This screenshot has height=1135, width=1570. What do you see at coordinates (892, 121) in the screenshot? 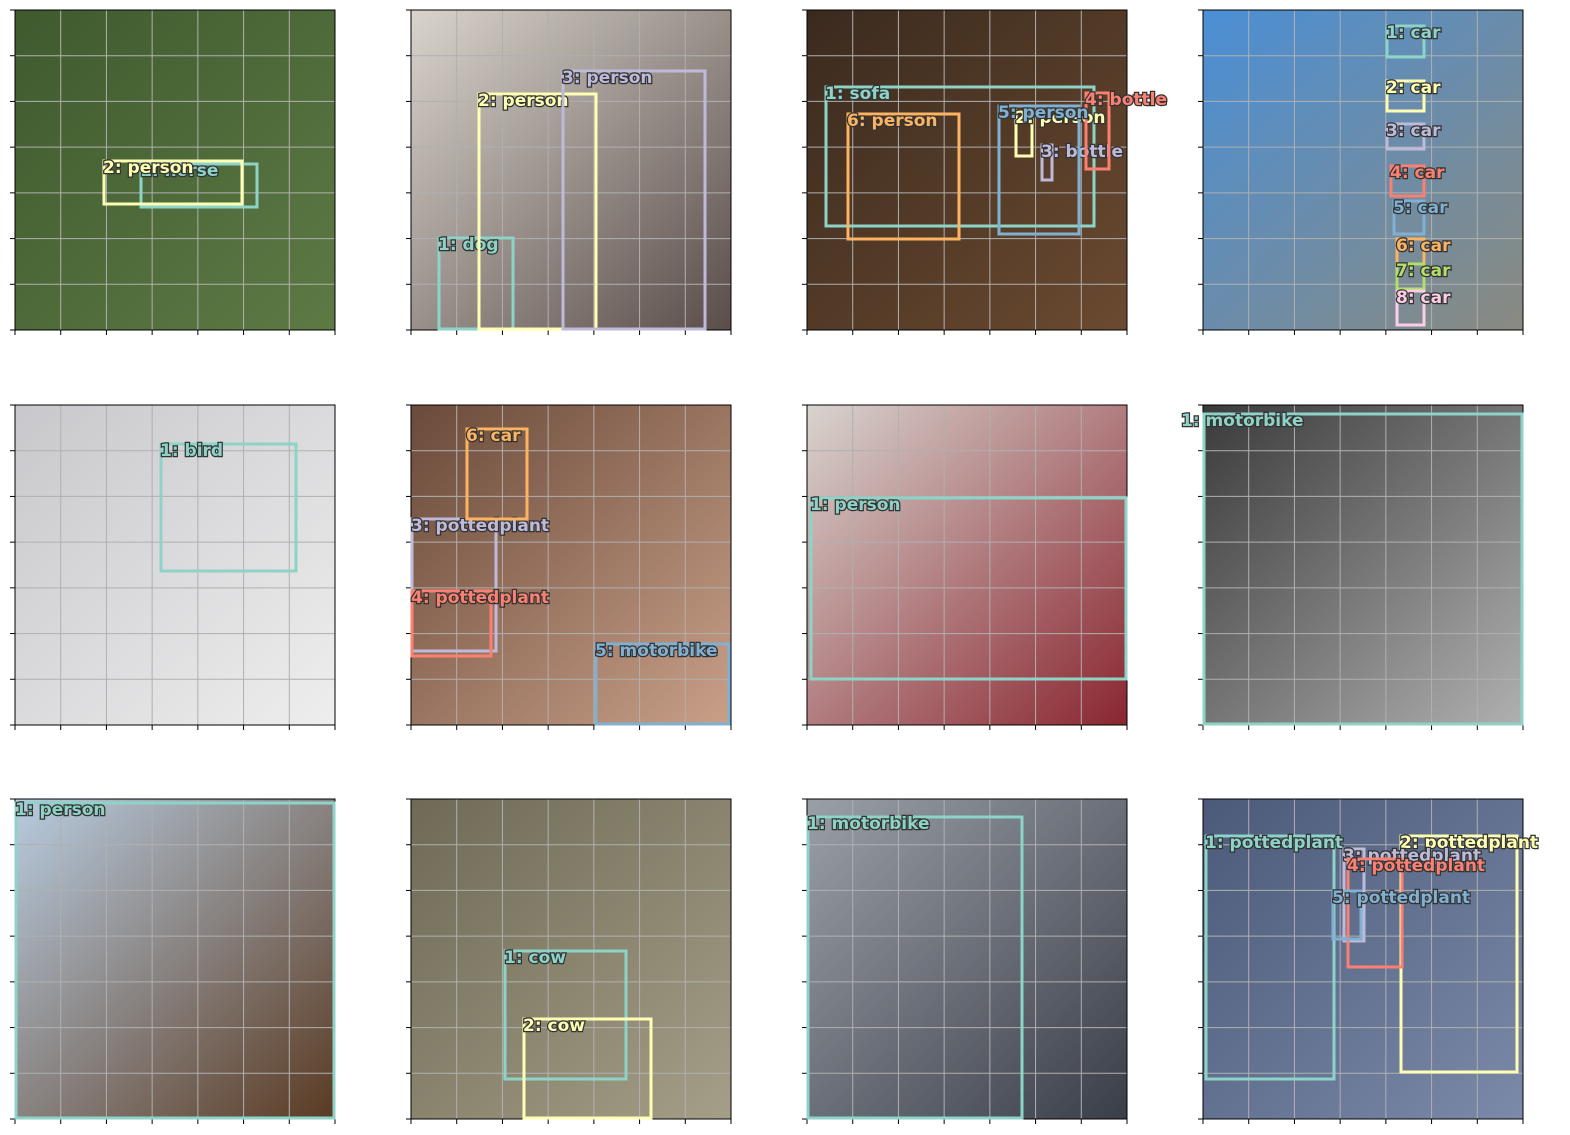
I see `box-label: 6: person` at bounding box center [892, 121].